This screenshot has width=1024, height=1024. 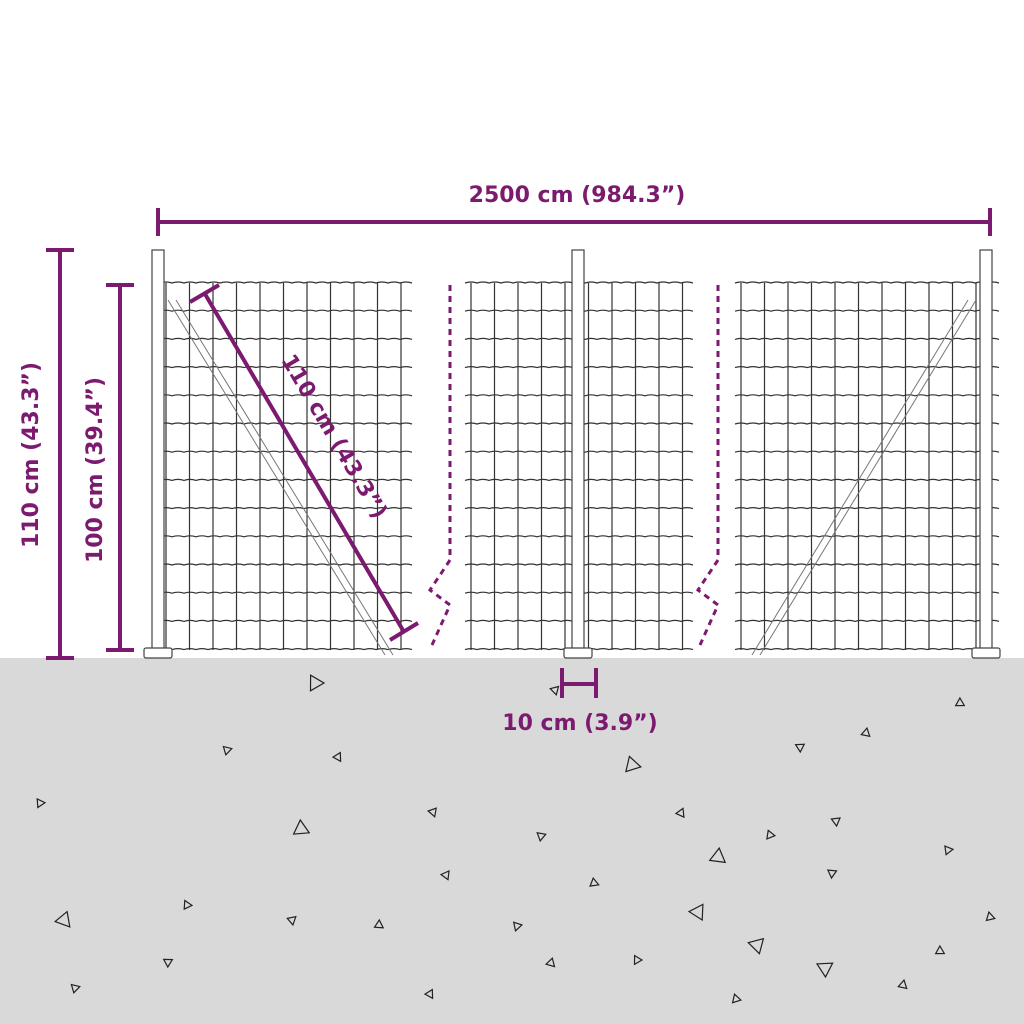 I want to click on post-length-label: 110 cm (43.3”), so click(x=334, y=436).